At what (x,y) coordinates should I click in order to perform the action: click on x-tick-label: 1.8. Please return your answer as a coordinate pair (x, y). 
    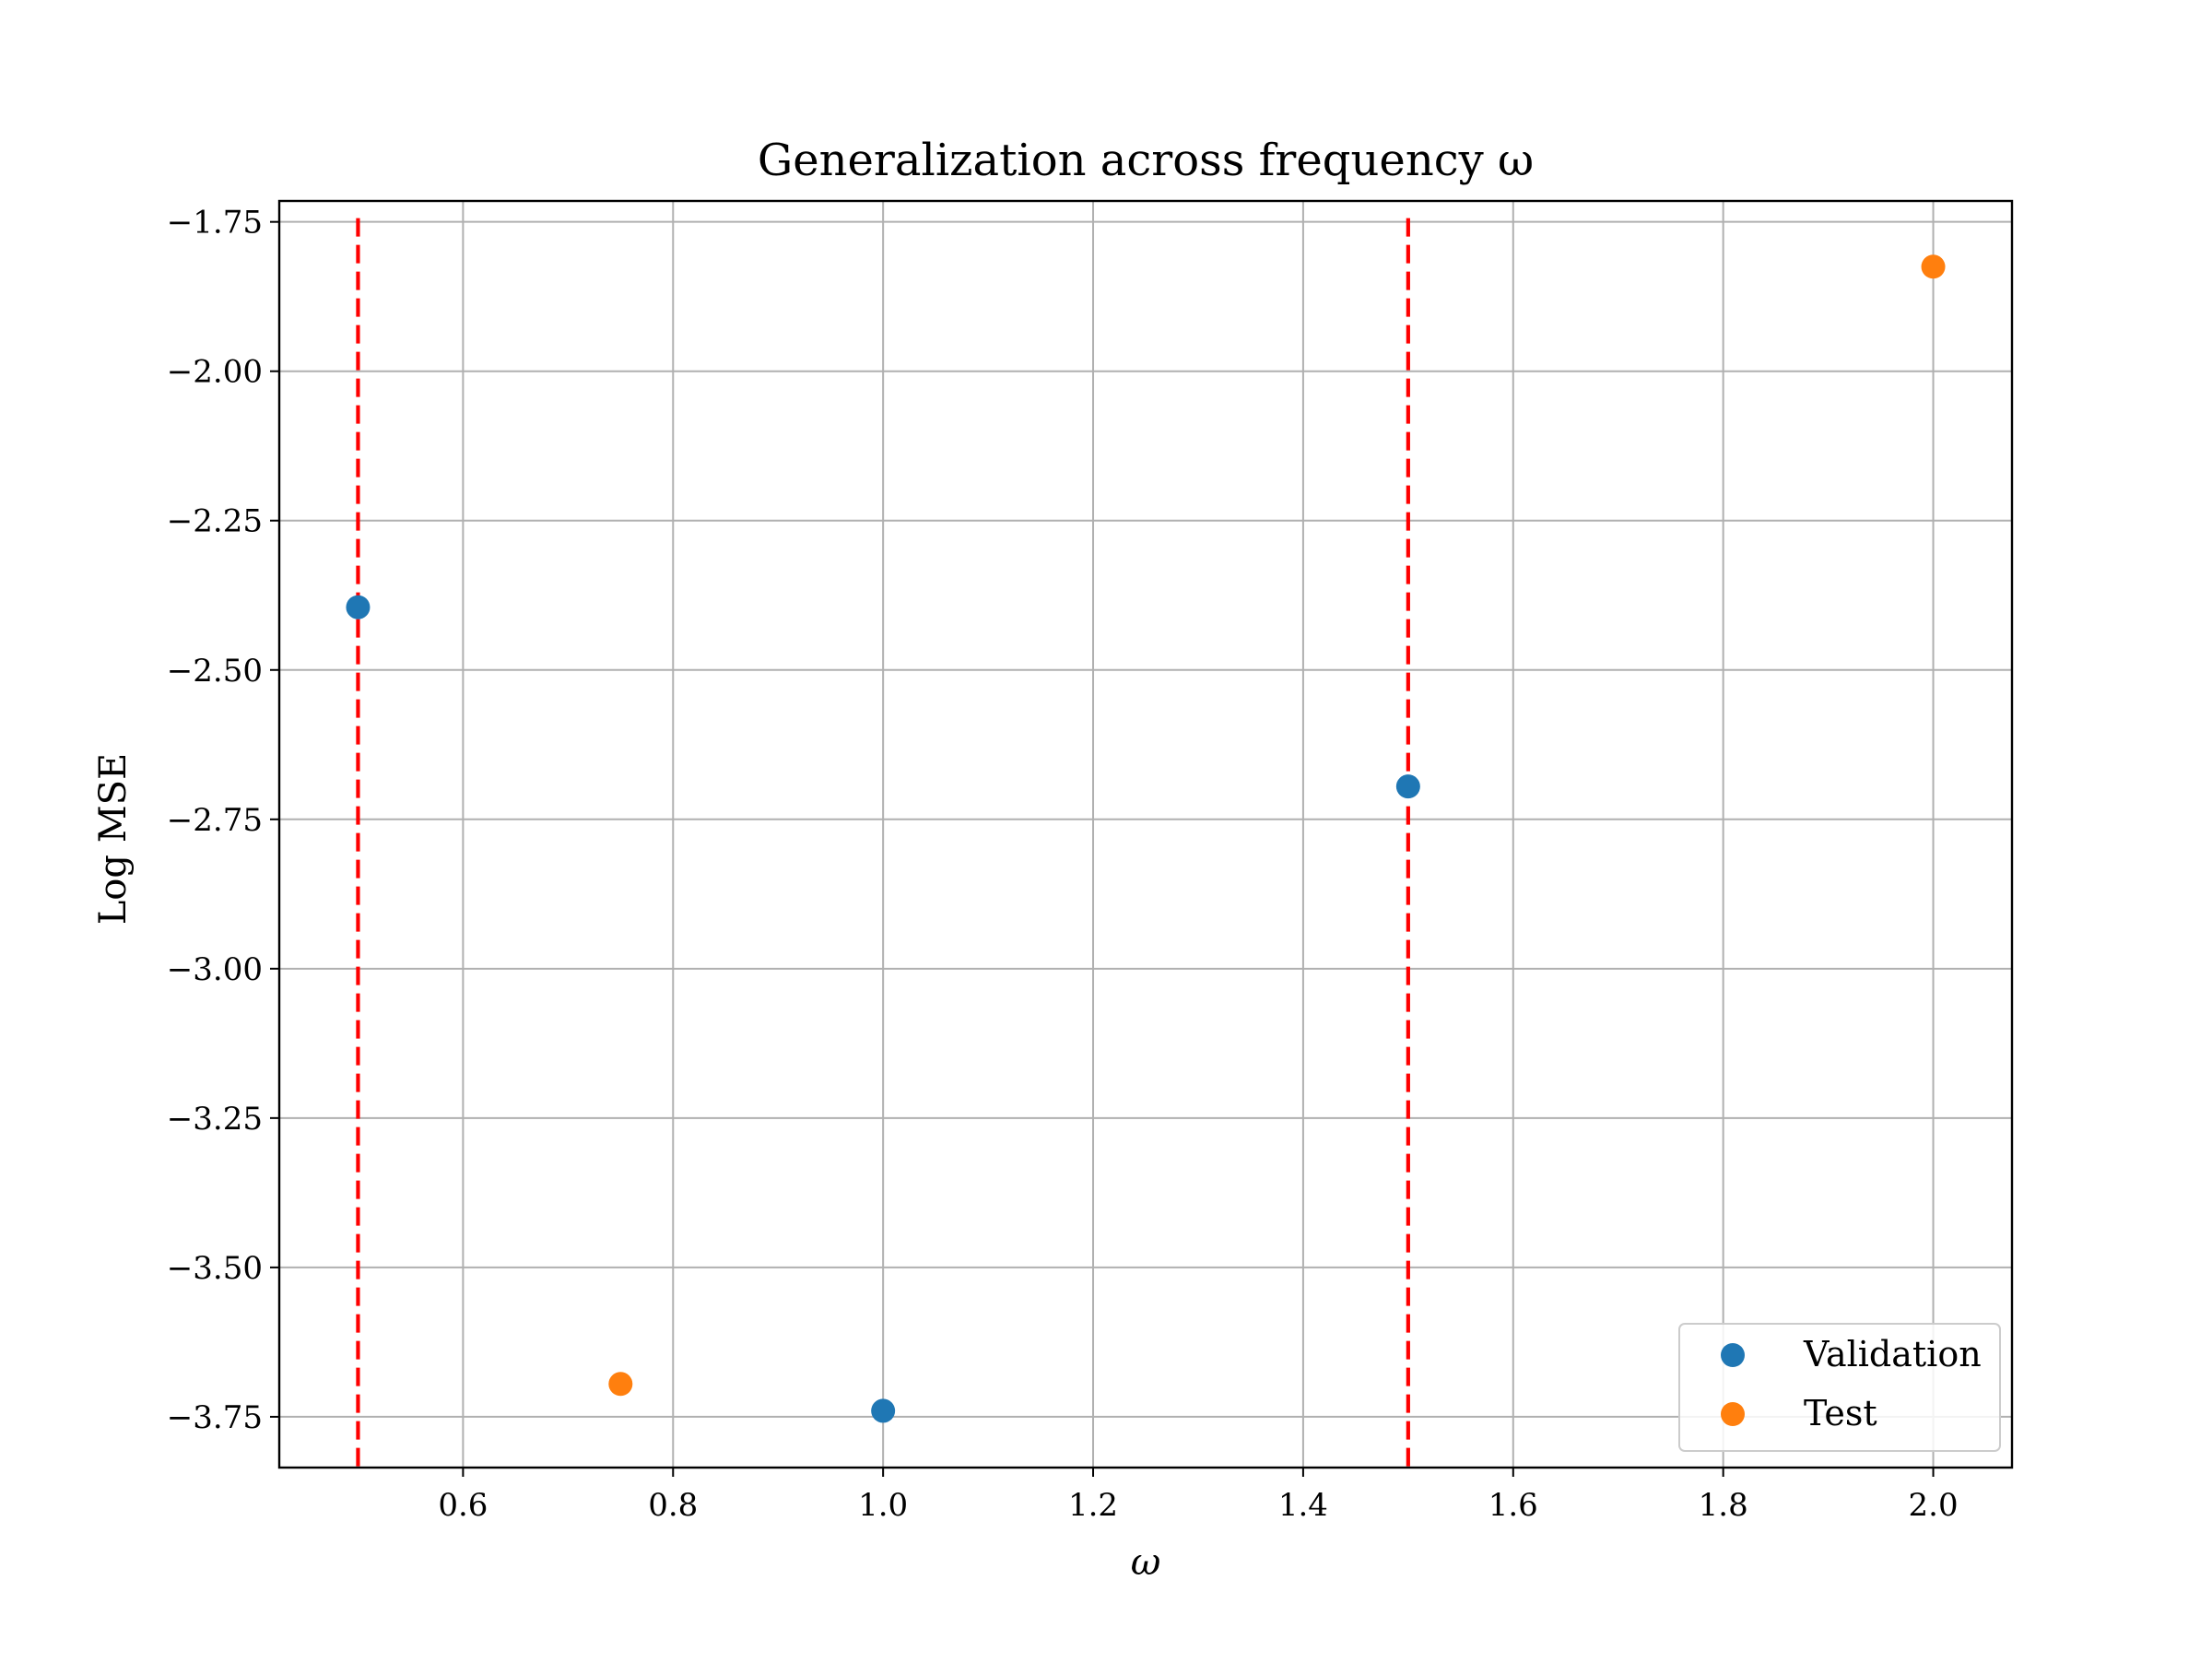
    Looking at the image, I should click on (1723, 1505).